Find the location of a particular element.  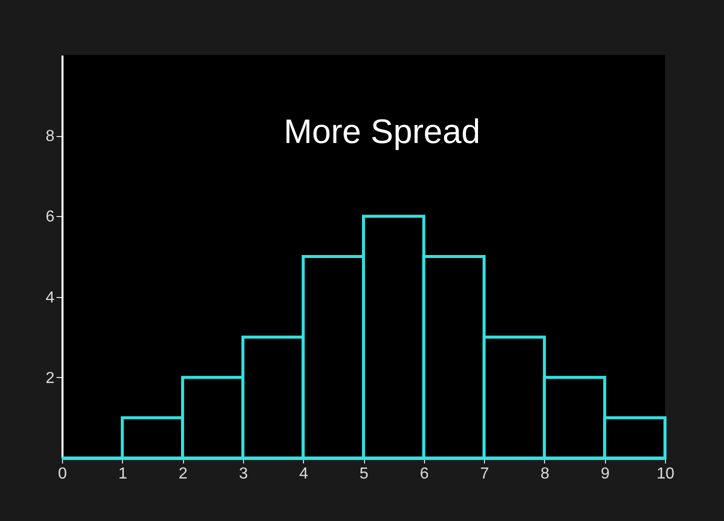

x-tick-label: 4 is located at coordinates (303, 474).